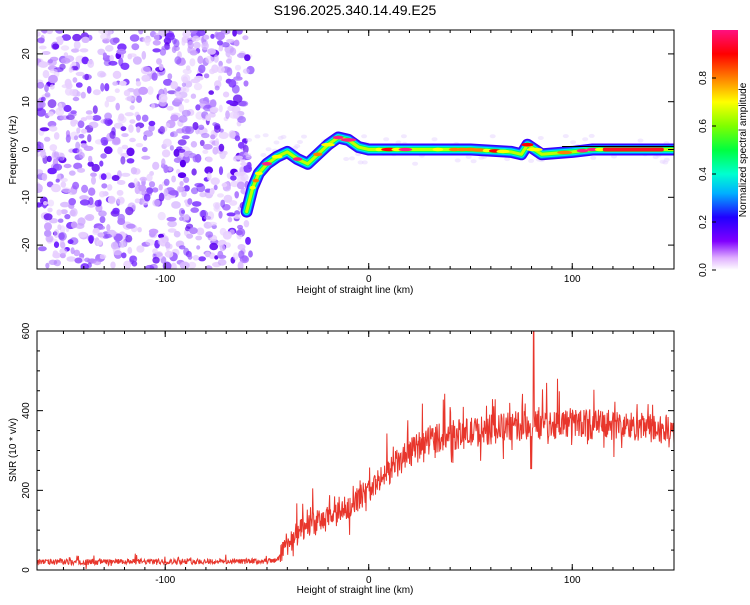  Describe the element at coordinates (26, 410) in the screenshot. I see `y-tick-label: 400` at that location.